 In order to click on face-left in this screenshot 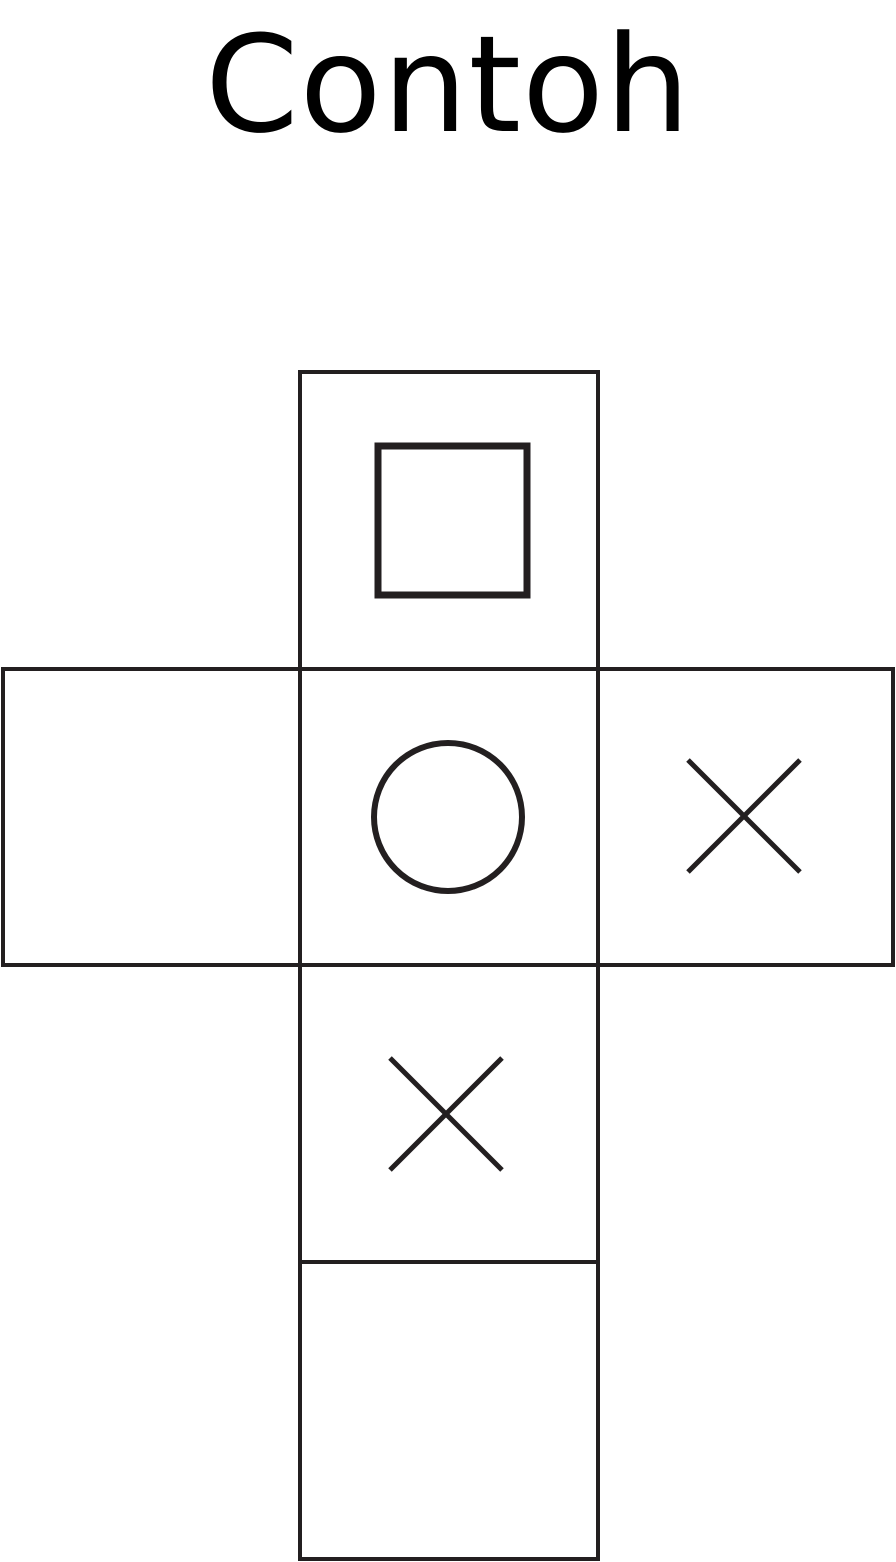, I will do `click(151, 817)`.